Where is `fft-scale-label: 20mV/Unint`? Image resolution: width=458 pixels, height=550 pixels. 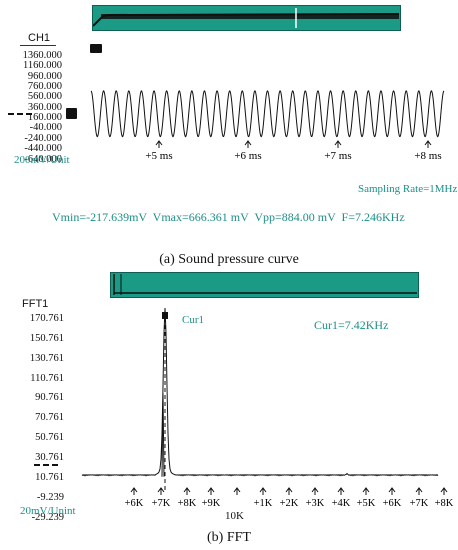 fft-scale-label: 20mV/Unint is located at coordinates (48, 511).